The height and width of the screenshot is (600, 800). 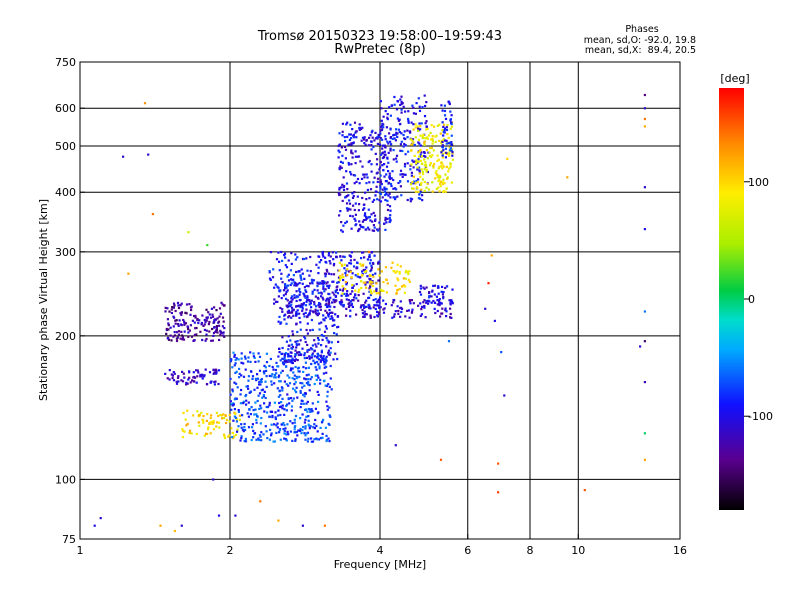 What do you see at coordinates (65, 62) in the screenshot?
I see `y-tick-label: 750` at bounding box center [65, 62].